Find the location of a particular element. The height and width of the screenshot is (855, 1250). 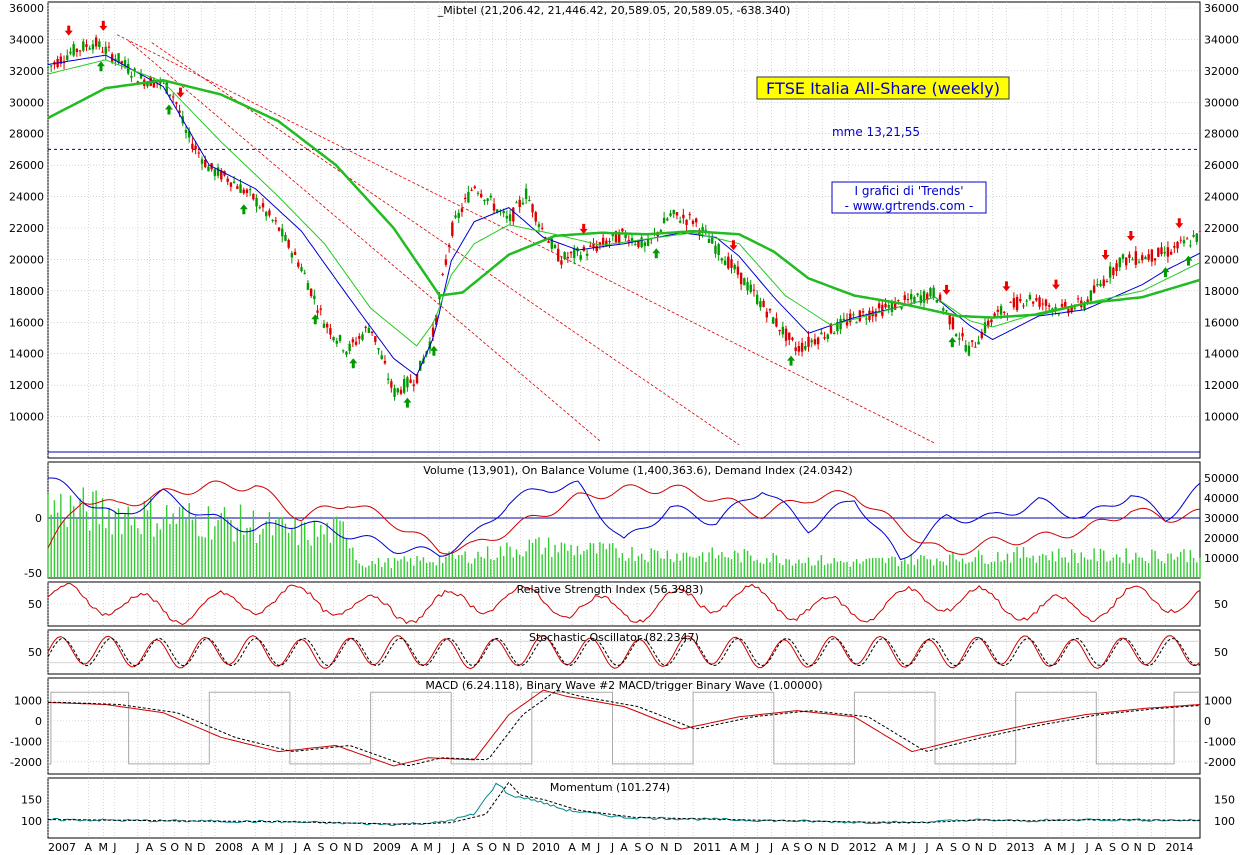

macd-tick-left: -1000 is located at coordinates (26, 741).